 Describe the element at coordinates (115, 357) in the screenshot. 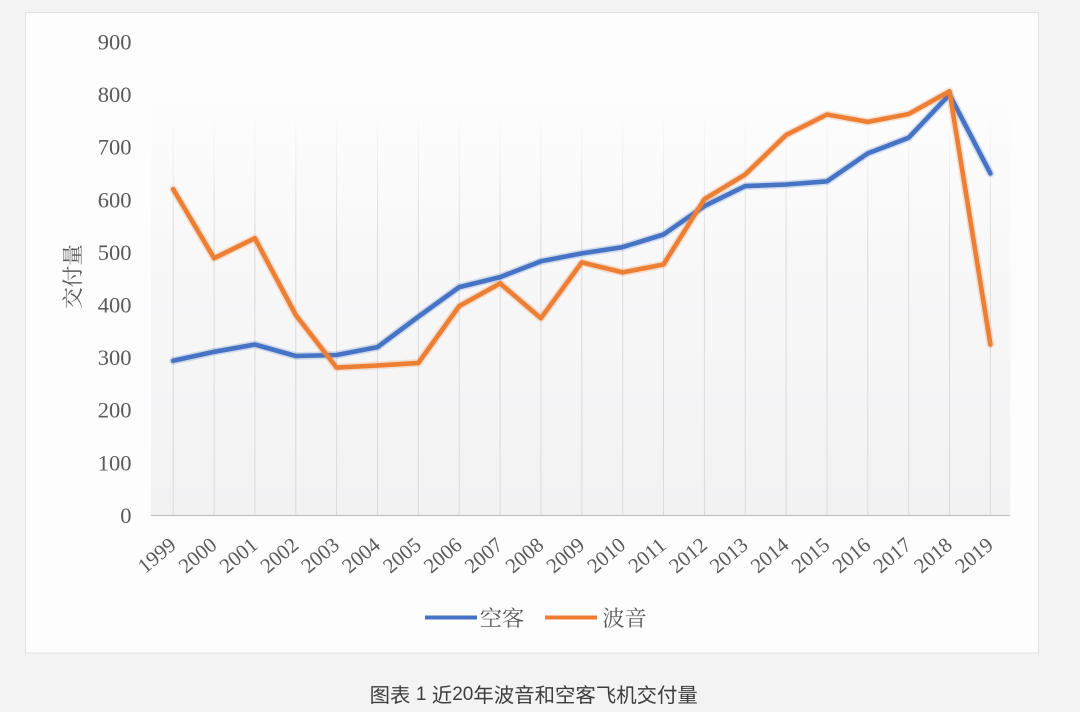

I see `svg-text: 300` at that location.